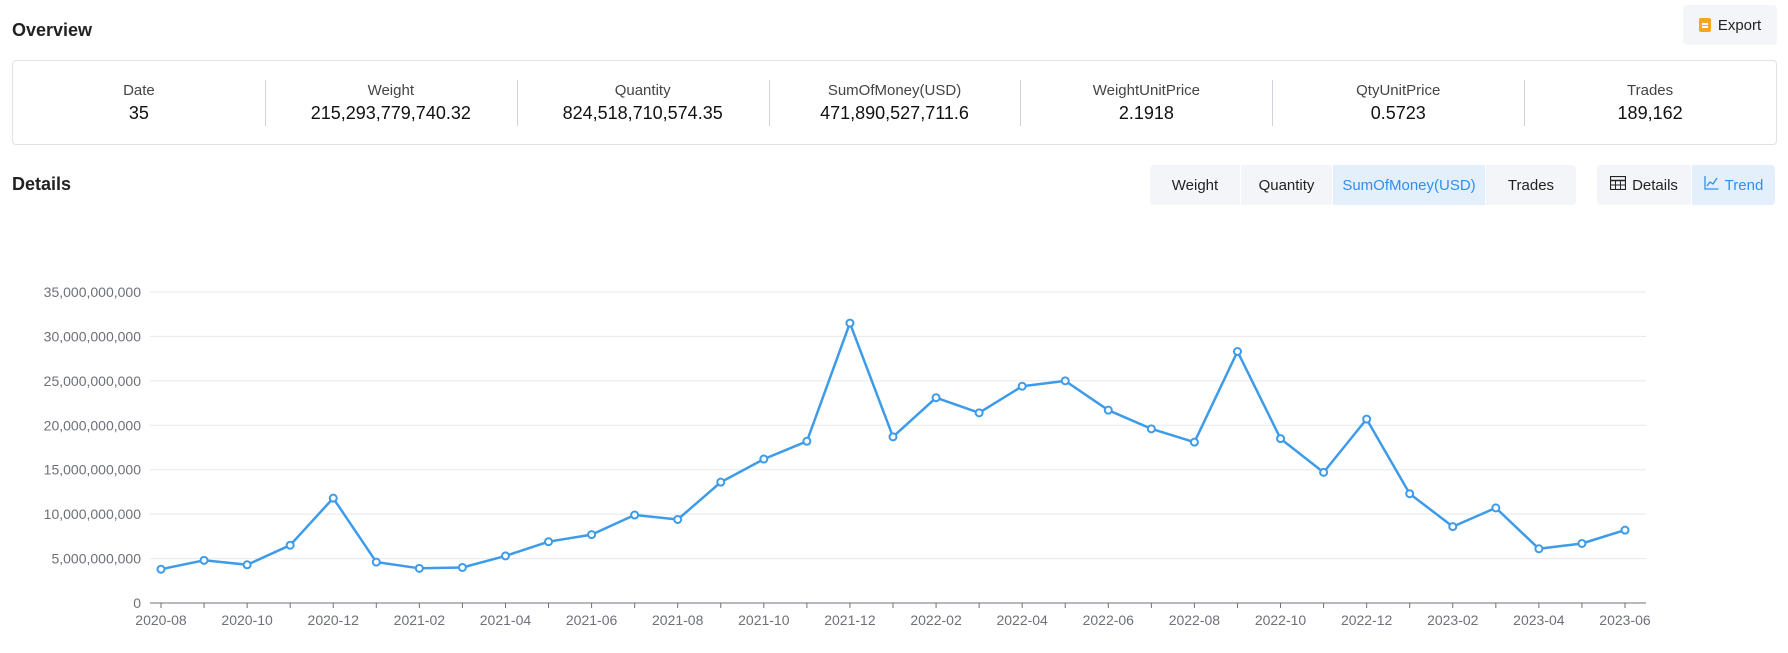 This screenshot has height=653, width=1788. What do you see at coordinates (678, 620) in the screenshot?
I see `x-tick-label: 2021-08` at bounding box center [678, 620].